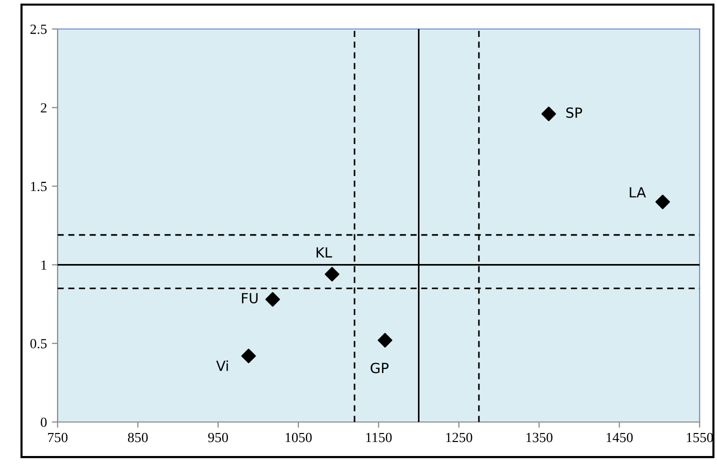  I want to click on annotation: Vi, so click(222, 365).